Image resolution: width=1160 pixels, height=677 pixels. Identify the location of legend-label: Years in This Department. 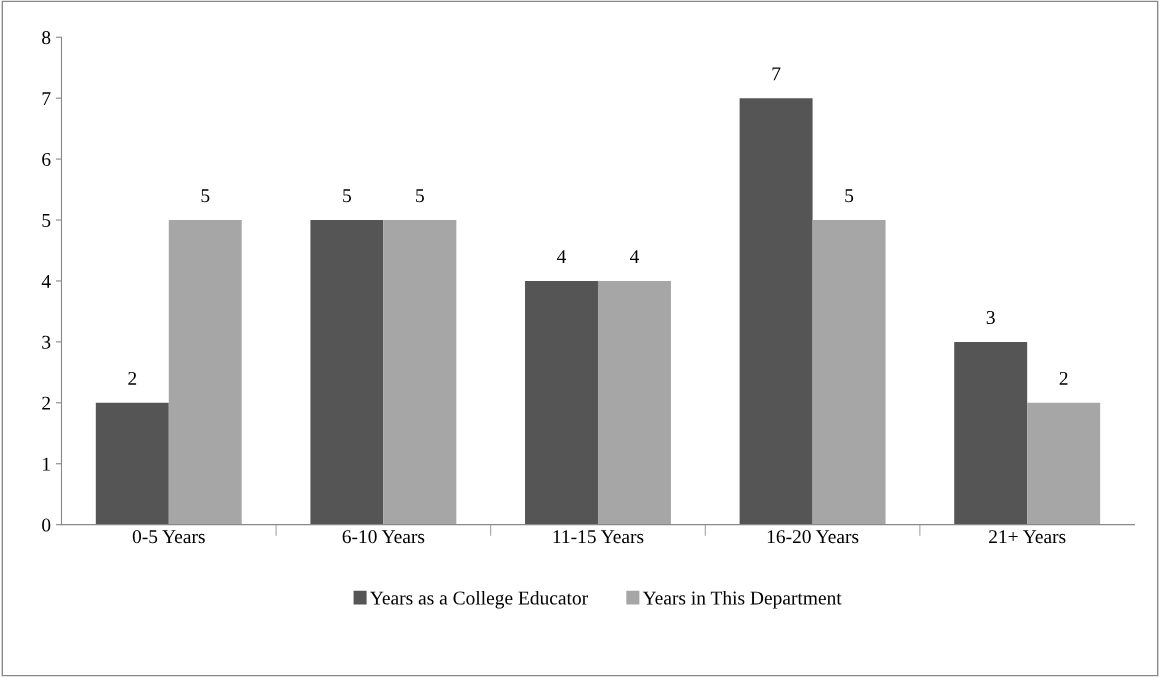
(742, 599).